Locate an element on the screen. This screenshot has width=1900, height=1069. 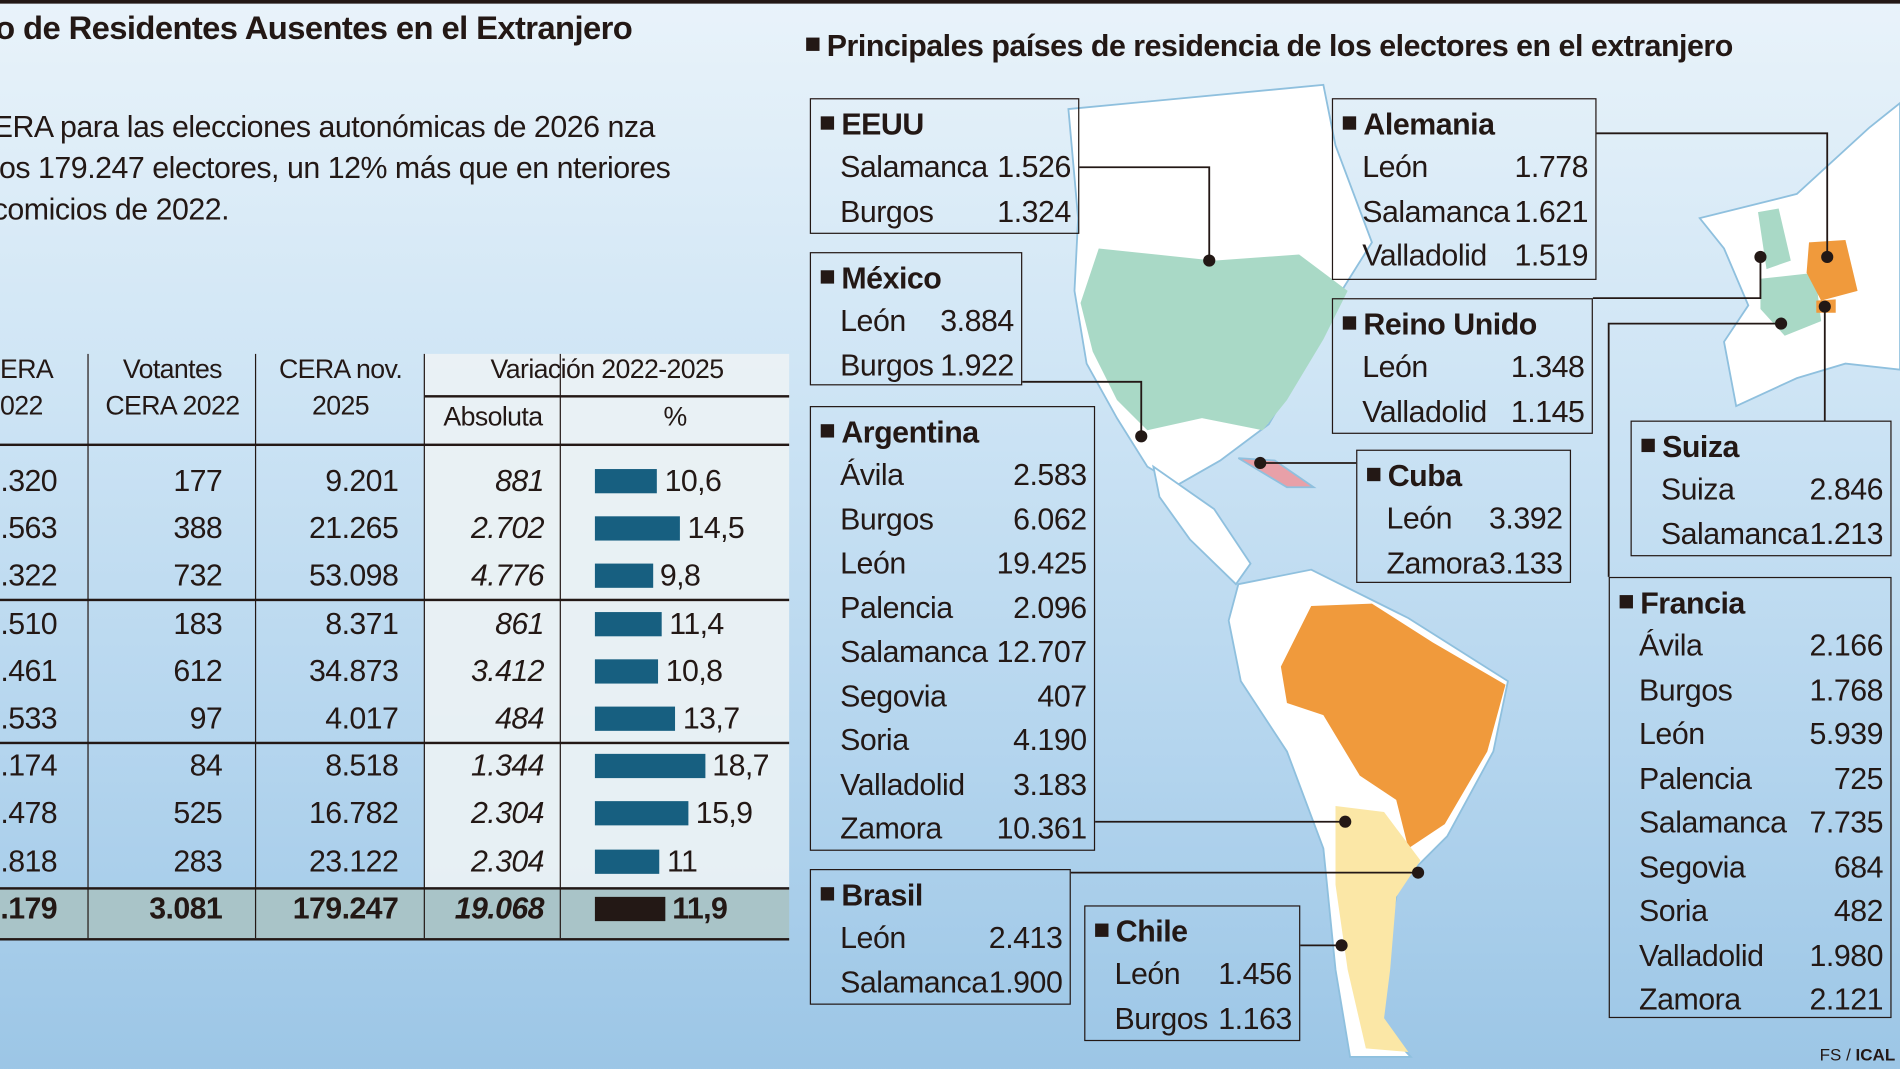
province-row: Salamanca 1.526 is located at coordinates (946, 167).